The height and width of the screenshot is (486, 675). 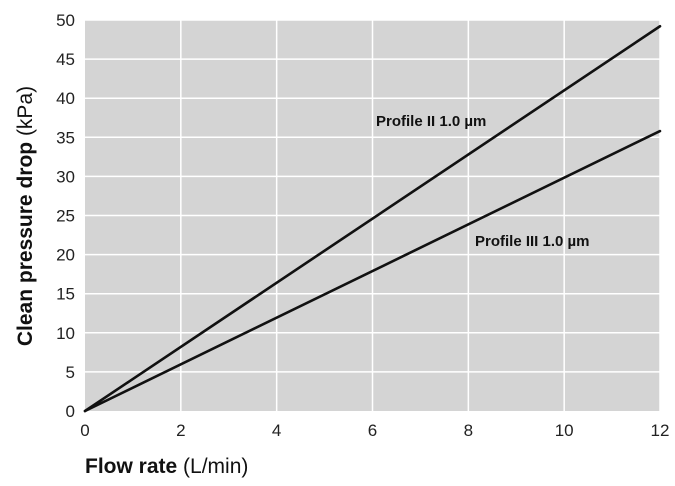 What do you see at coordinates (65, 333) in the screenshot?
I see `y-tick-label-2: 10` at bounding box center [65, 333].